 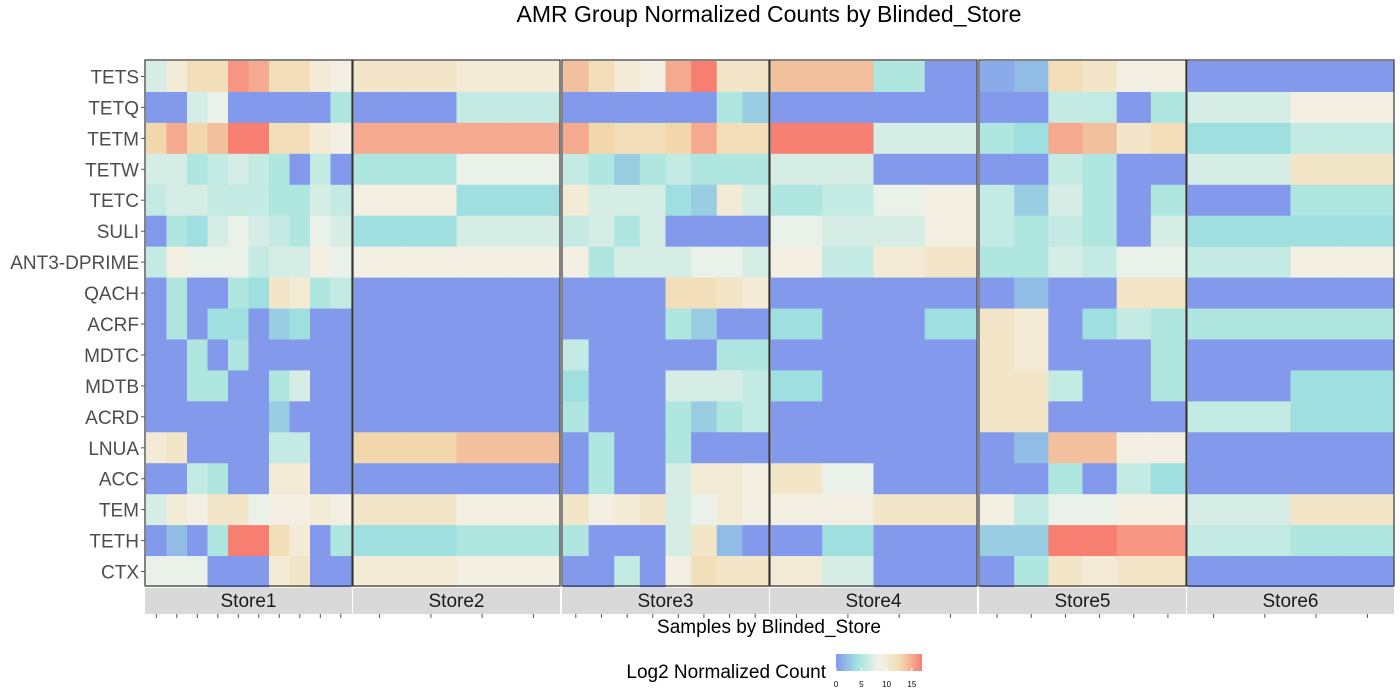 What do you see at coordinates (1291, 601) in the screenshot?
I see `facet-strip-label: Store6` at bounding box center [1291, 601].